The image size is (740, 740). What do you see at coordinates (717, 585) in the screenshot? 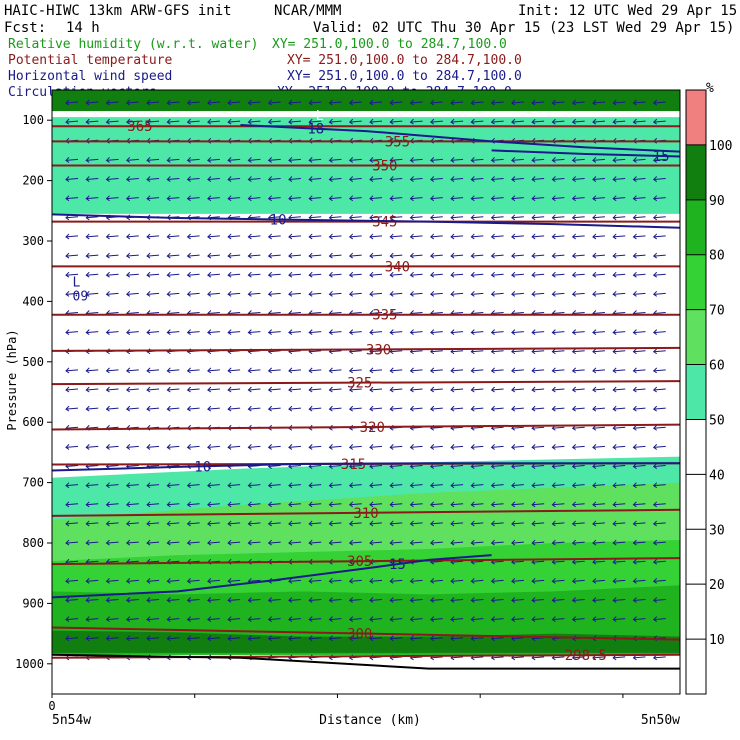
I see `colorbar-tick-label: 20` at bounding box center [717, 585].